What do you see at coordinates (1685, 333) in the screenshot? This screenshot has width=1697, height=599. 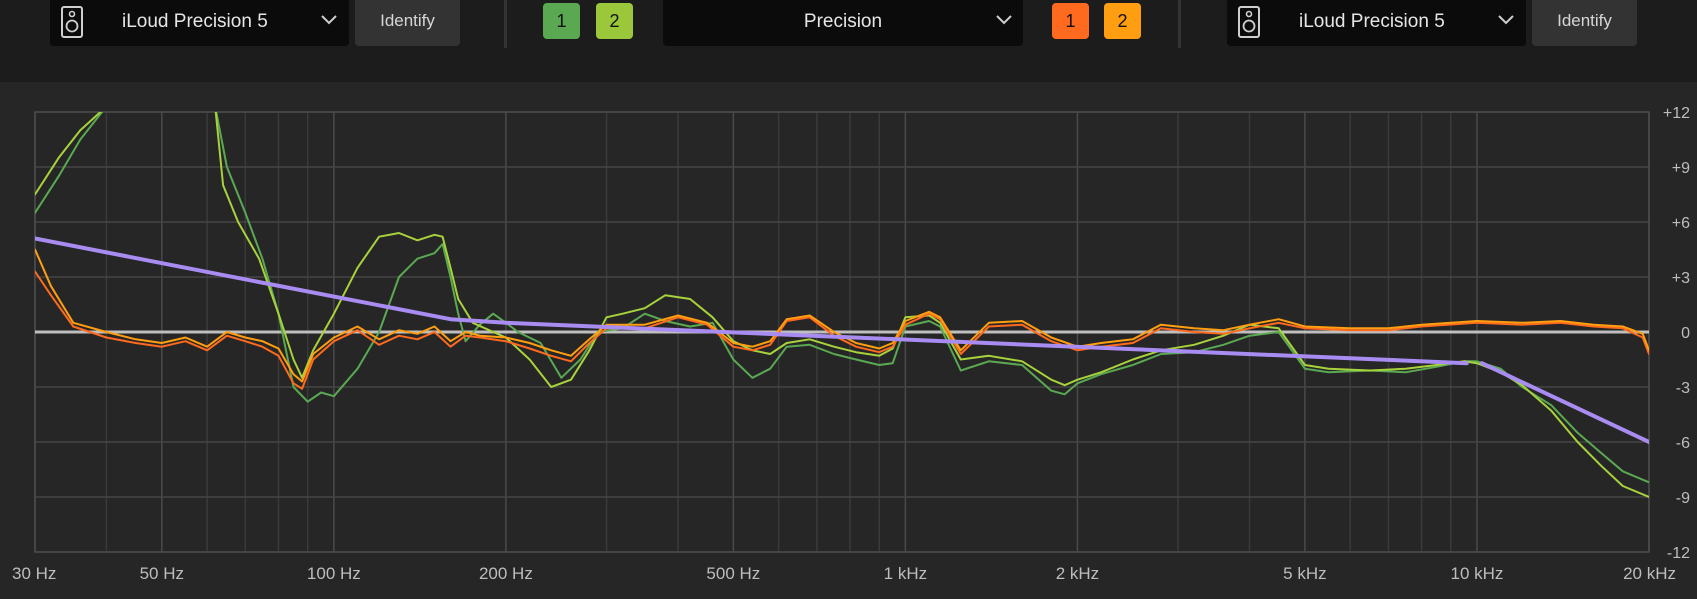 I see `y-tick-label: 0` at bounding box center [1685, 333].